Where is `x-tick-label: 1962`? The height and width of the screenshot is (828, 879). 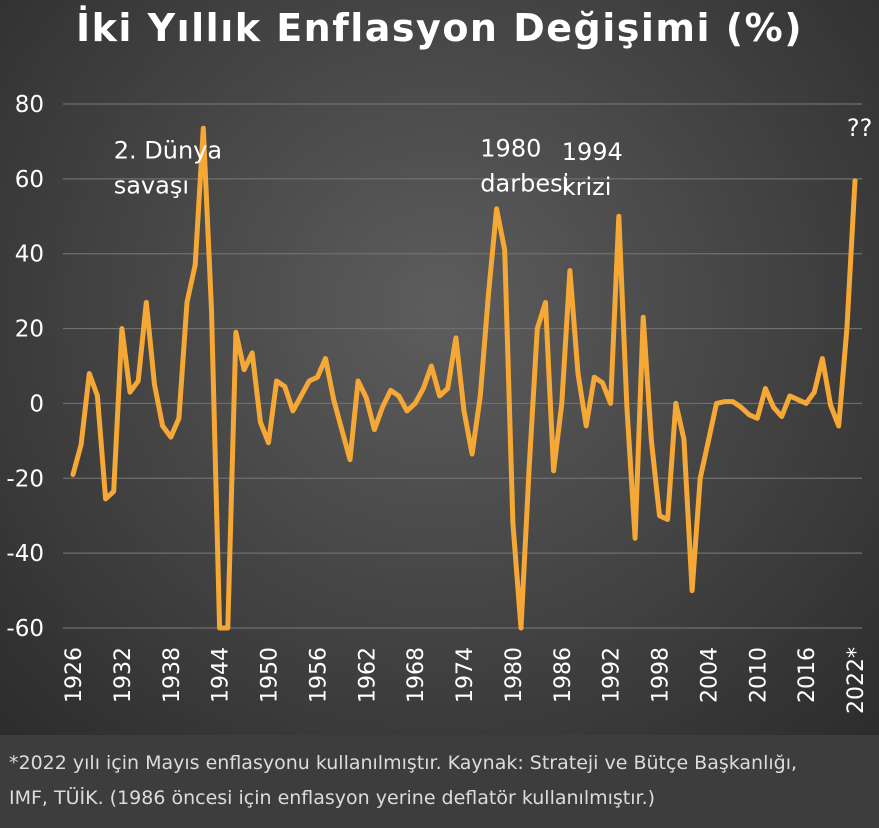
x-tick-label: 1962 is located at coordinates (367, 675).